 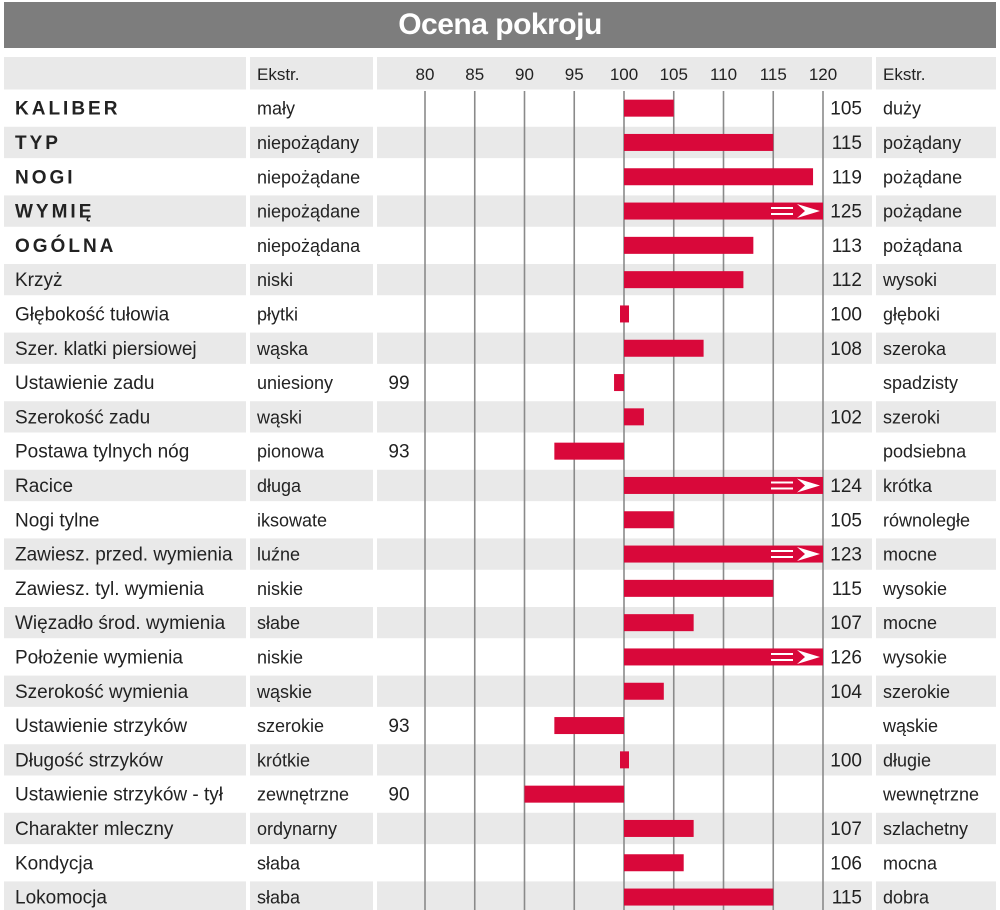 I want to click on trait-label: Zawiesz. przed. wymienia, so click(x=124, y=555).